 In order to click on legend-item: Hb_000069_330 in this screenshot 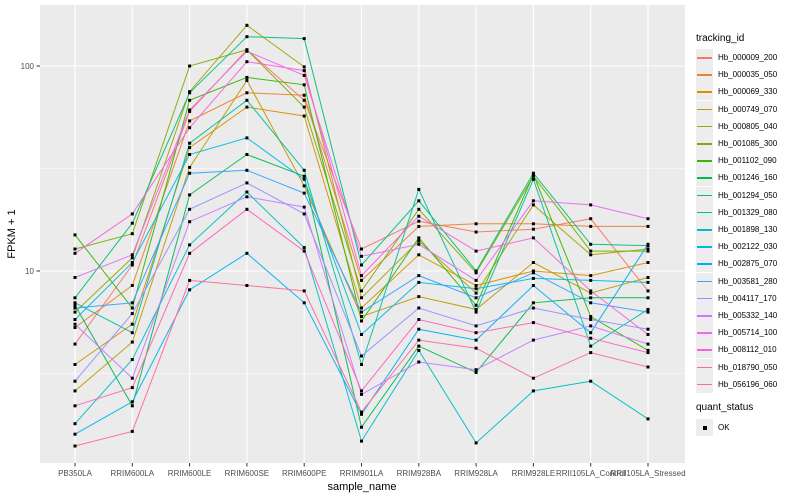, I will do `click(736, 92)`.